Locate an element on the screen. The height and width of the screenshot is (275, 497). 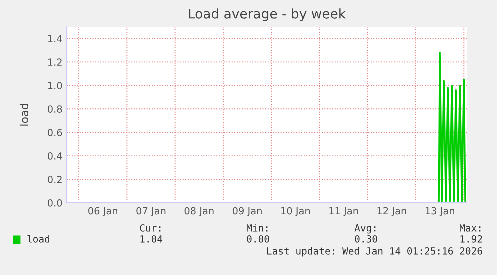
y-tick-label: 1.0 is located at coordinates (55, 86).